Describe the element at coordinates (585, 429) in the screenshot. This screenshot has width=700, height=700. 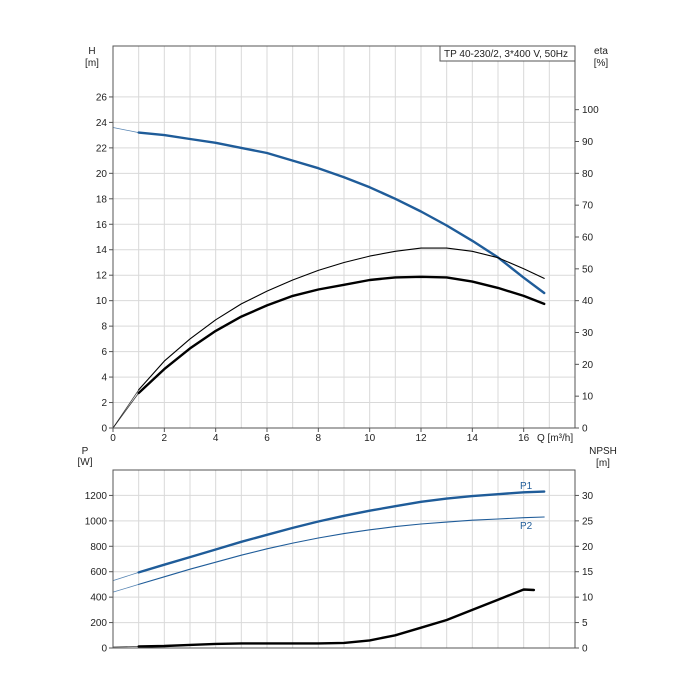
I see `top-right-tick-label: 0` at that location.